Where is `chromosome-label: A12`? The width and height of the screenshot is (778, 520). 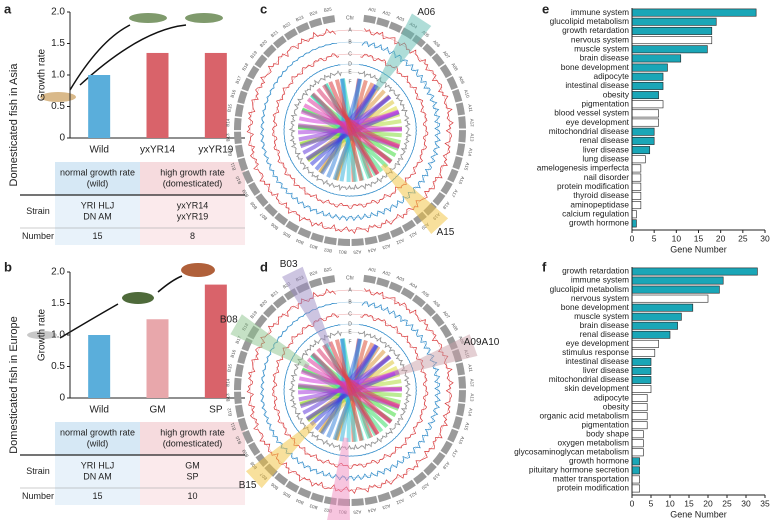
chromosome-label: A12 is located at coordinates (471, 383).